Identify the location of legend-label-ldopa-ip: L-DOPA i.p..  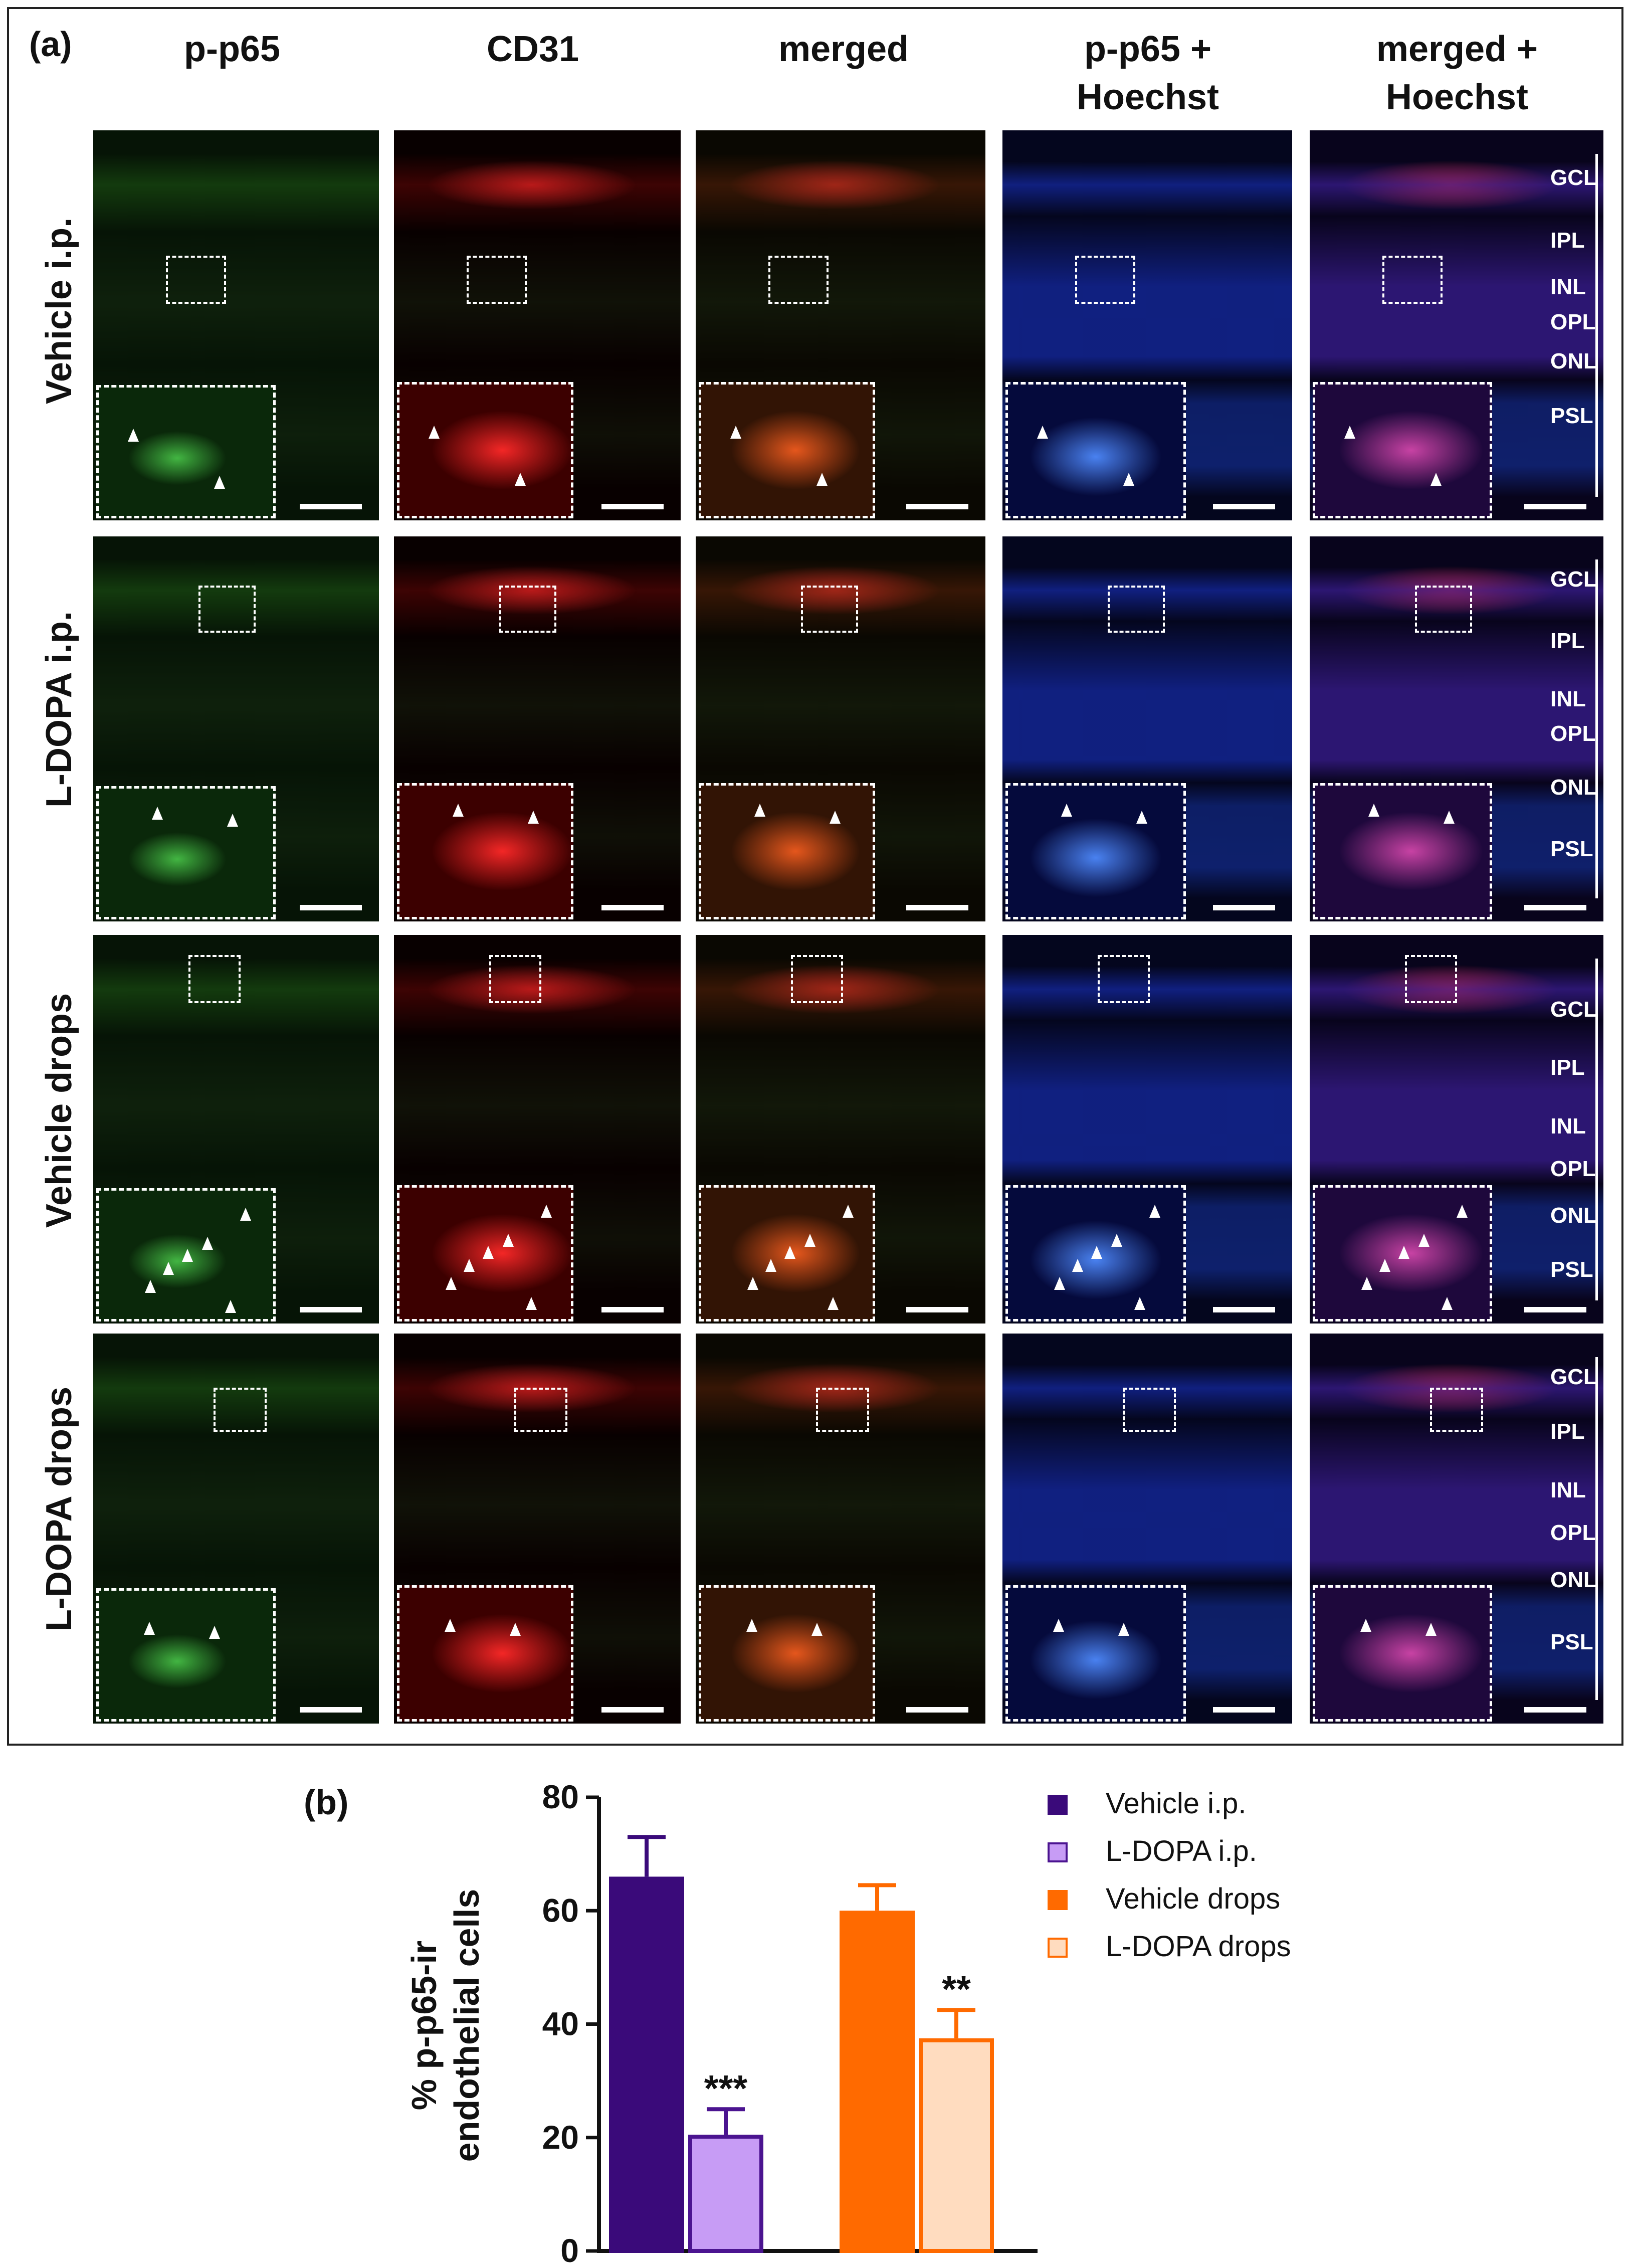
(1181, 1851).